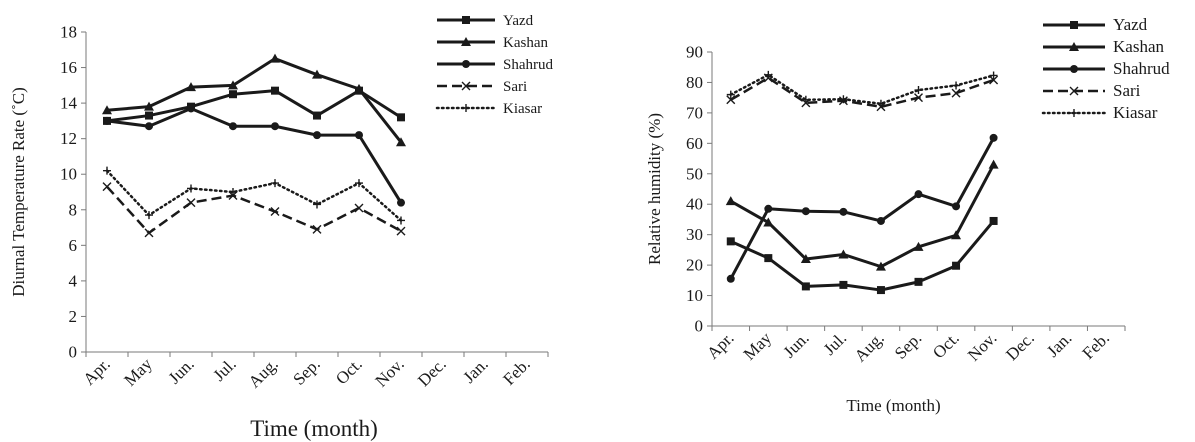 Image resolution: width=1195 pixels, height=442 pixels. I want to click on dtr-series-kiasar, so click(254, 195).